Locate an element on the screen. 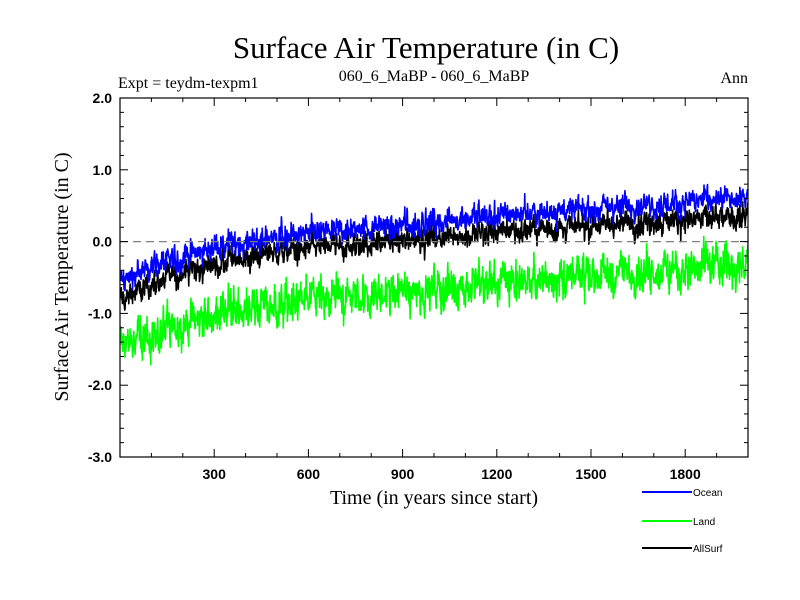 Image resolution: width=800 pixels, height=600 pixels. x-axis-label: Time (in years since start) is located at coordinates (434, 498).